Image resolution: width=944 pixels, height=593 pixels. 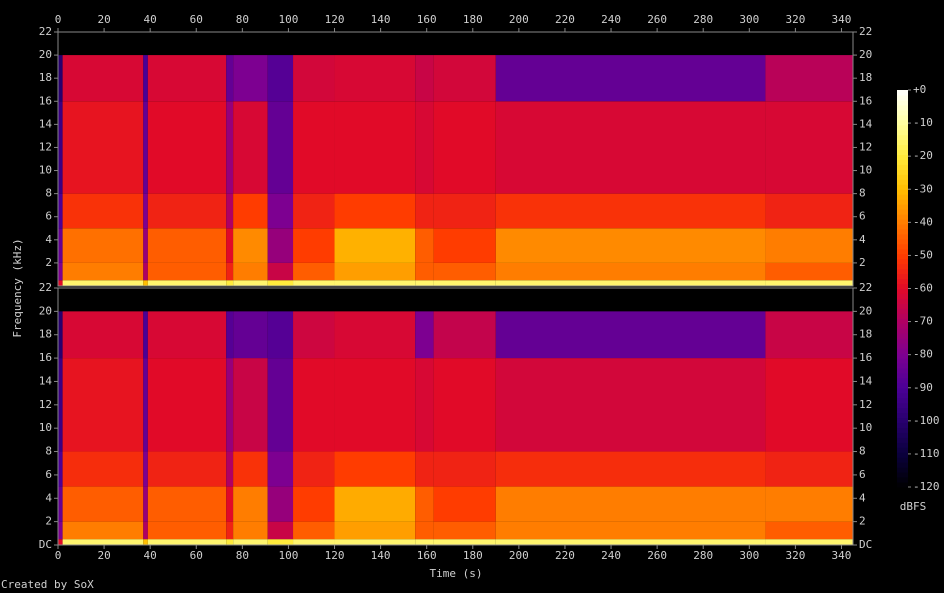 I want to click on x-tick-label: 120, so click(x=335, y=19).